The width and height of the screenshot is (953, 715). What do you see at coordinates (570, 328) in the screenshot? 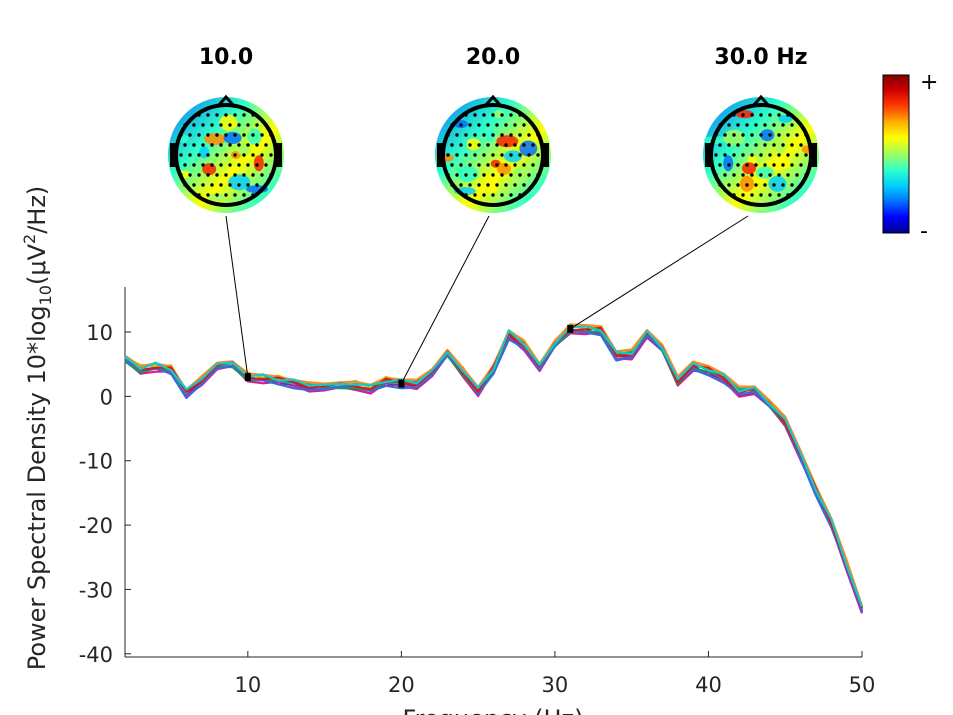
I see `topo-frequency-marker` at bounding box center [570, 328].